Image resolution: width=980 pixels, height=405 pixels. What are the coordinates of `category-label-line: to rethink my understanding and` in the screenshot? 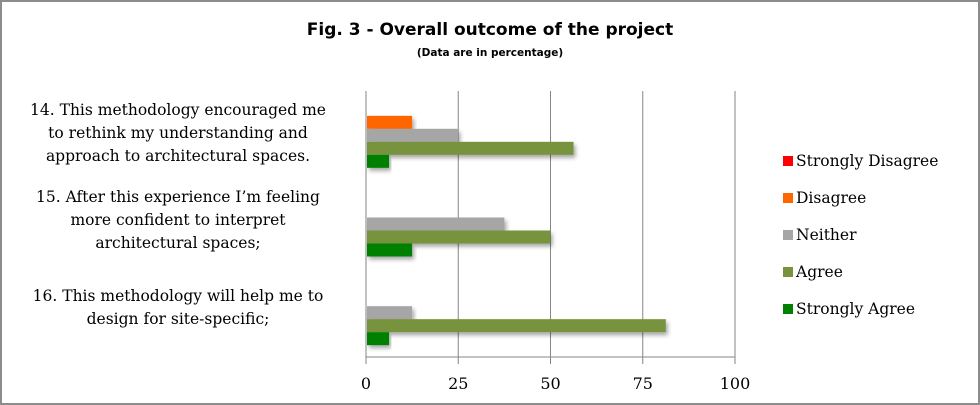 It's located at (178, 133).